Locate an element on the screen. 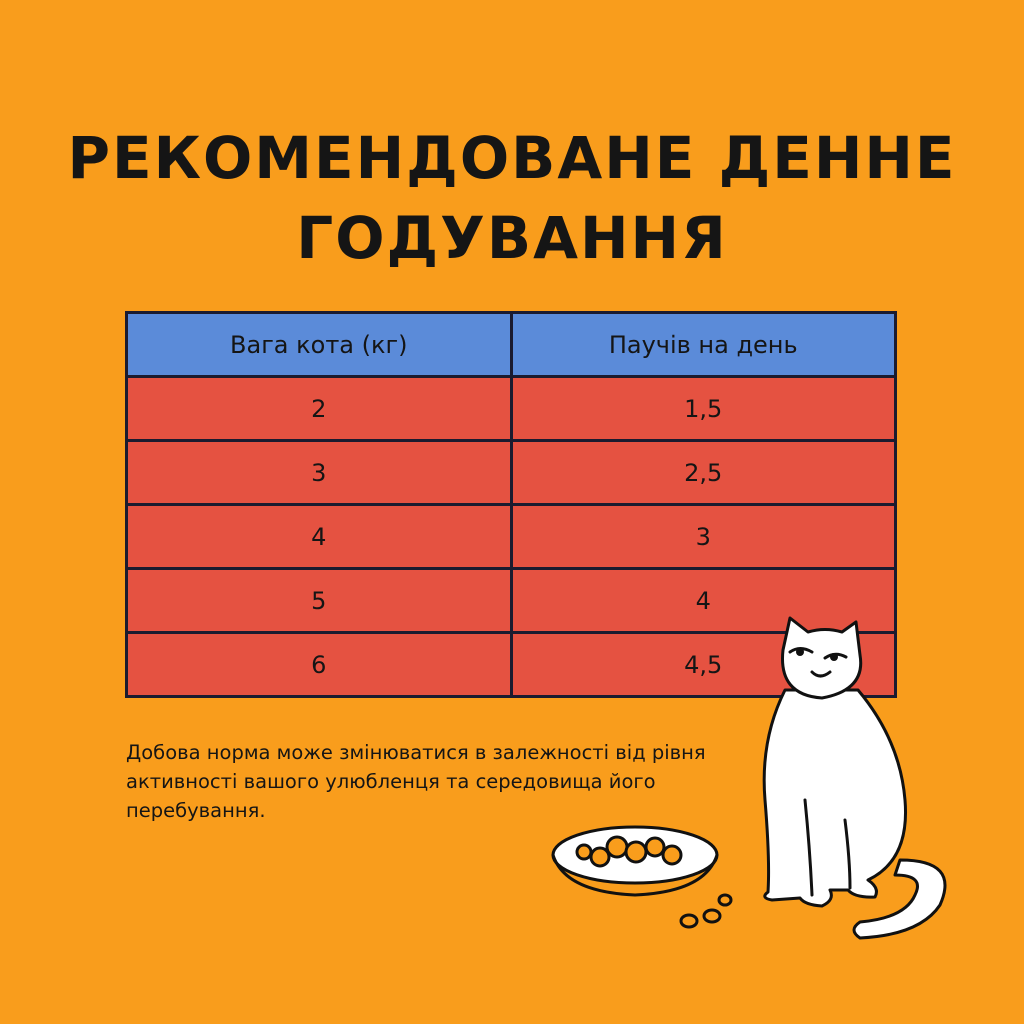  table-cell: 6 is located at coordinates (319, 664).